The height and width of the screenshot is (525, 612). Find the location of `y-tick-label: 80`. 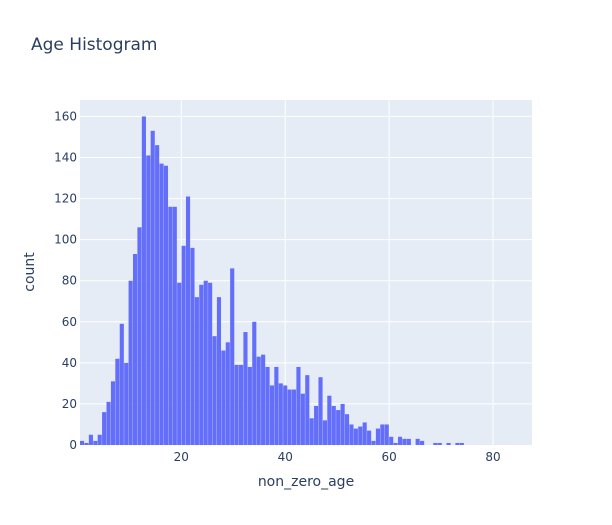

y-tick-label: 80 is located at coordinates (69, 281).